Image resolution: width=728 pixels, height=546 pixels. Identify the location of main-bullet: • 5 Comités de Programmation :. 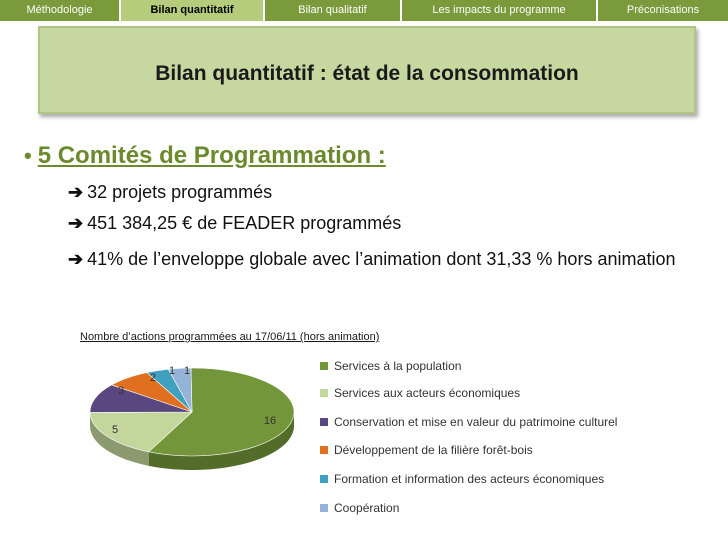
(205, 156).